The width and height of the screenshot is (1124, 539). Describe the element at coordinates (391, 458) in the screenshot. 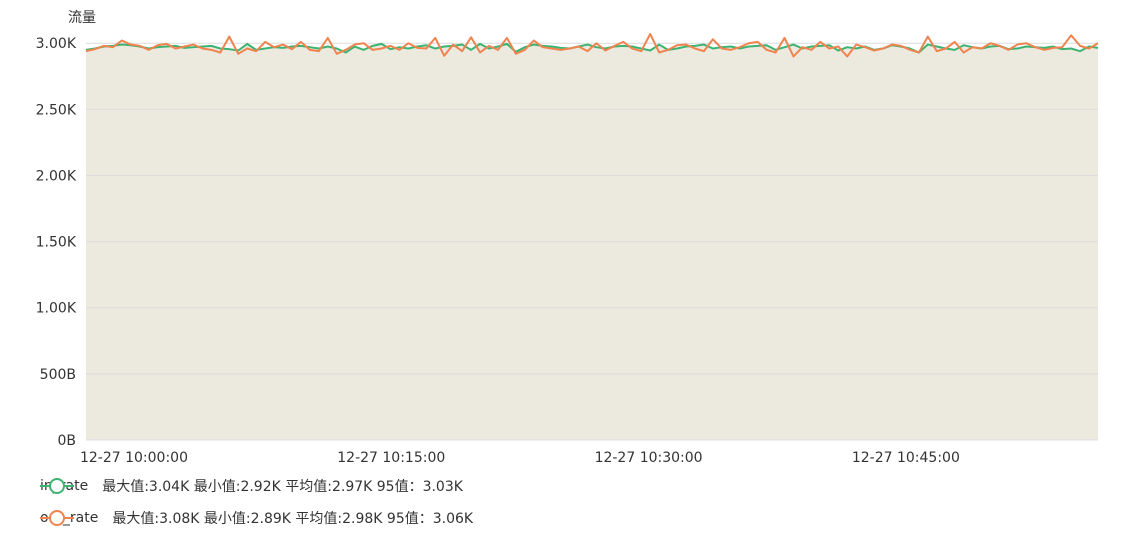

I see `x-tick-label: 12-27 10:15:00` at that location.